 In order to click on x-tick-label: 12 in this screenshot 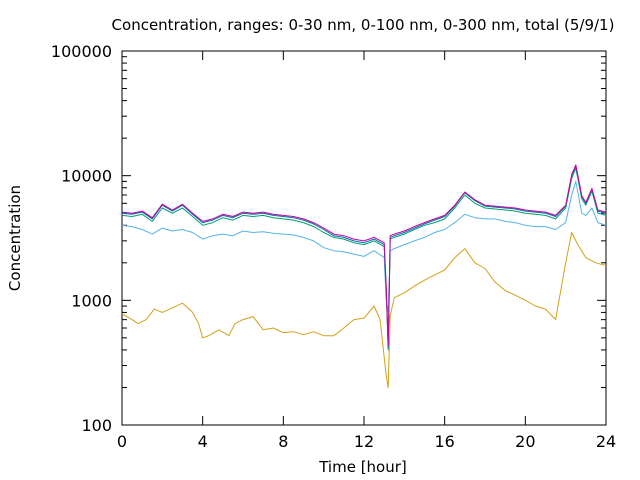, I will do `click(364, 441)`.